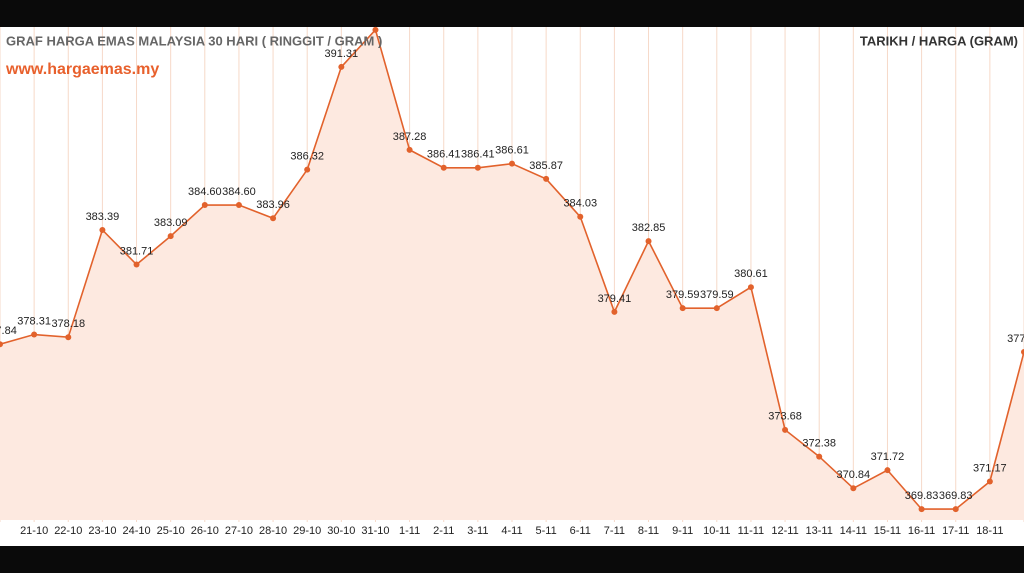 This screenshot has height=573, width=1024. I want to click on x-tick-label: 14-11, so click(853, 531).